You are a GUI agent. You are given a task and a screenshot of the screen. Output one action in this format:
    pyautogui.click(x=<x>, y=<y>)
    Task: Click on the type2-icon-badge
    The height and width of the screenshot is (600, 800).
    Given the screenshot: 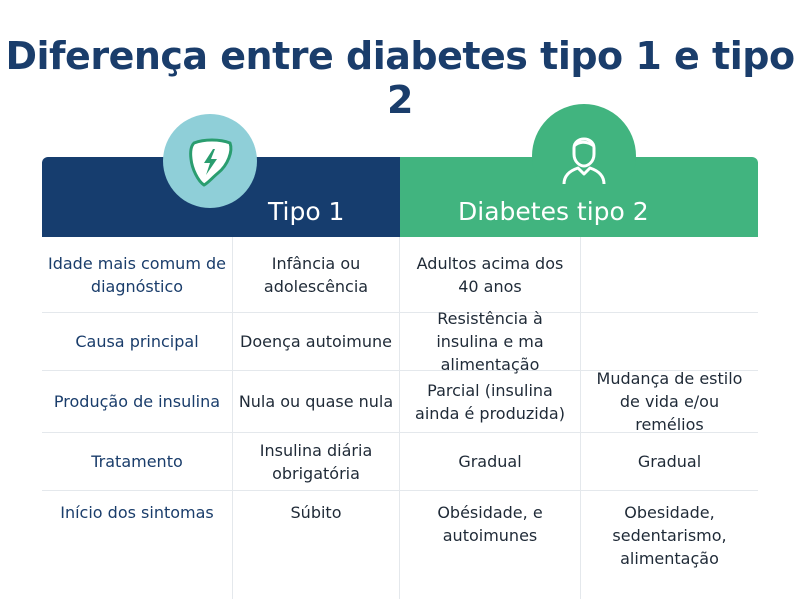 What is the action you would take?
    pyautogui.click(x=584, y=156)
    